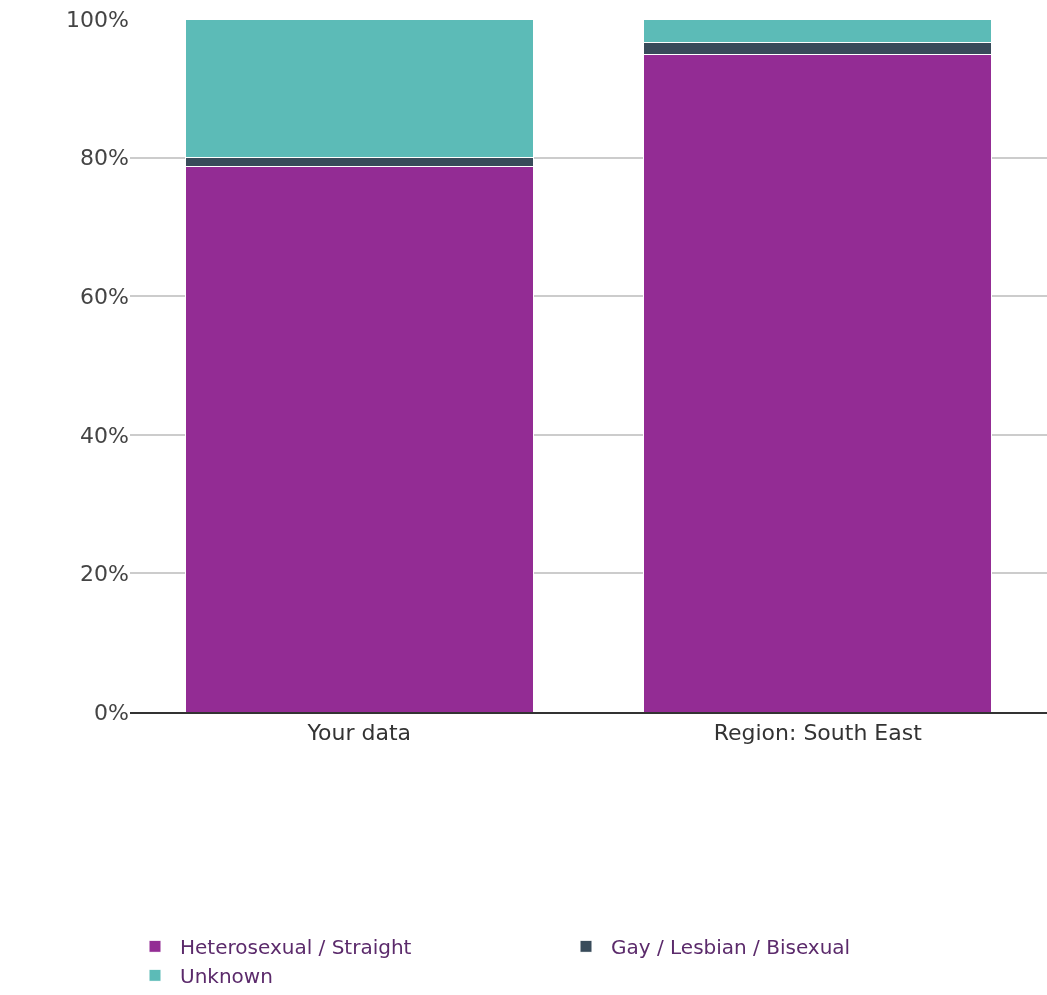  I want to click on x-tick-label: Region: South East, so click(818, 733).